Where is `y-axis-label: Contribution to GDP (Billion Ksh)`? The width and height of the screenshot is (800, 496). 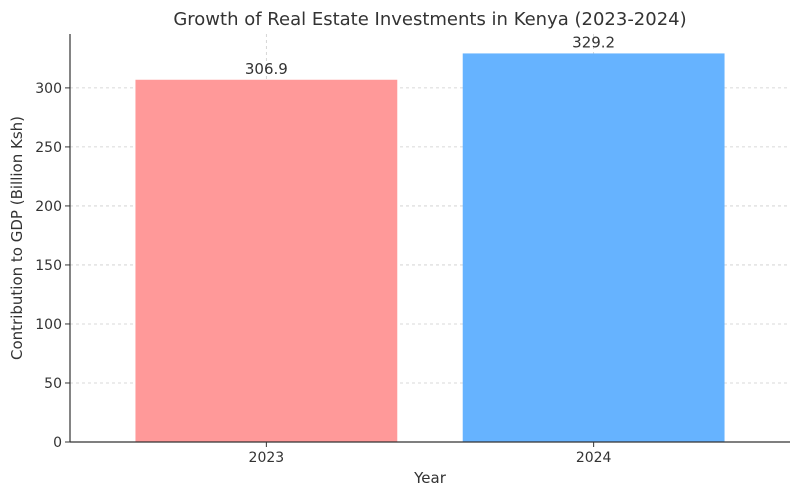
y-axis-label: Contribution to GDP (Billion Ksh) is located at coordinates (17, 238).